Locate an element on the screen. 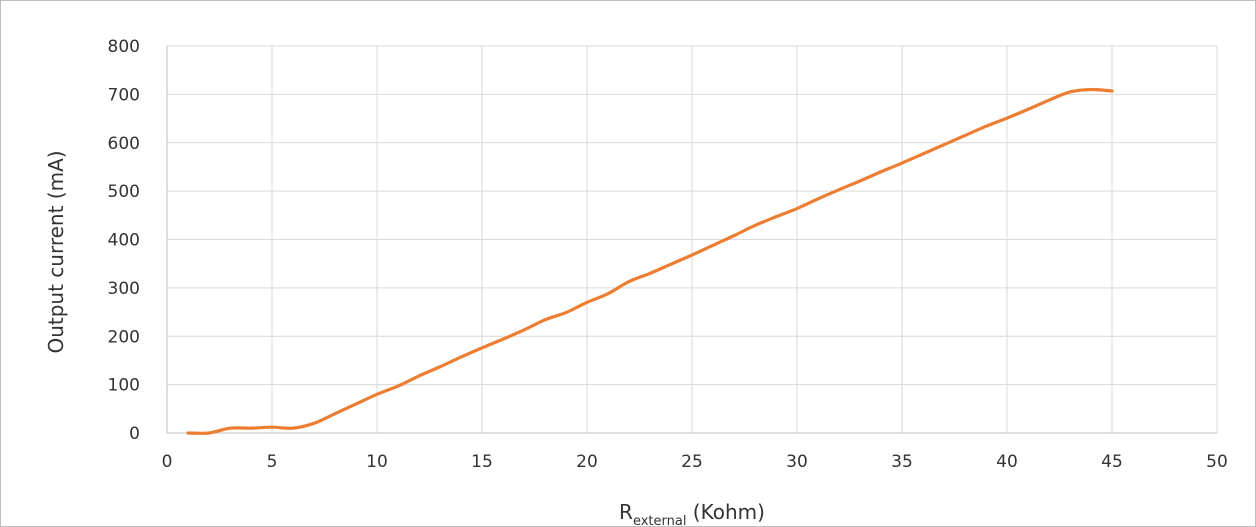  x-tick-label: 10 is located at coordinates (377, 462).